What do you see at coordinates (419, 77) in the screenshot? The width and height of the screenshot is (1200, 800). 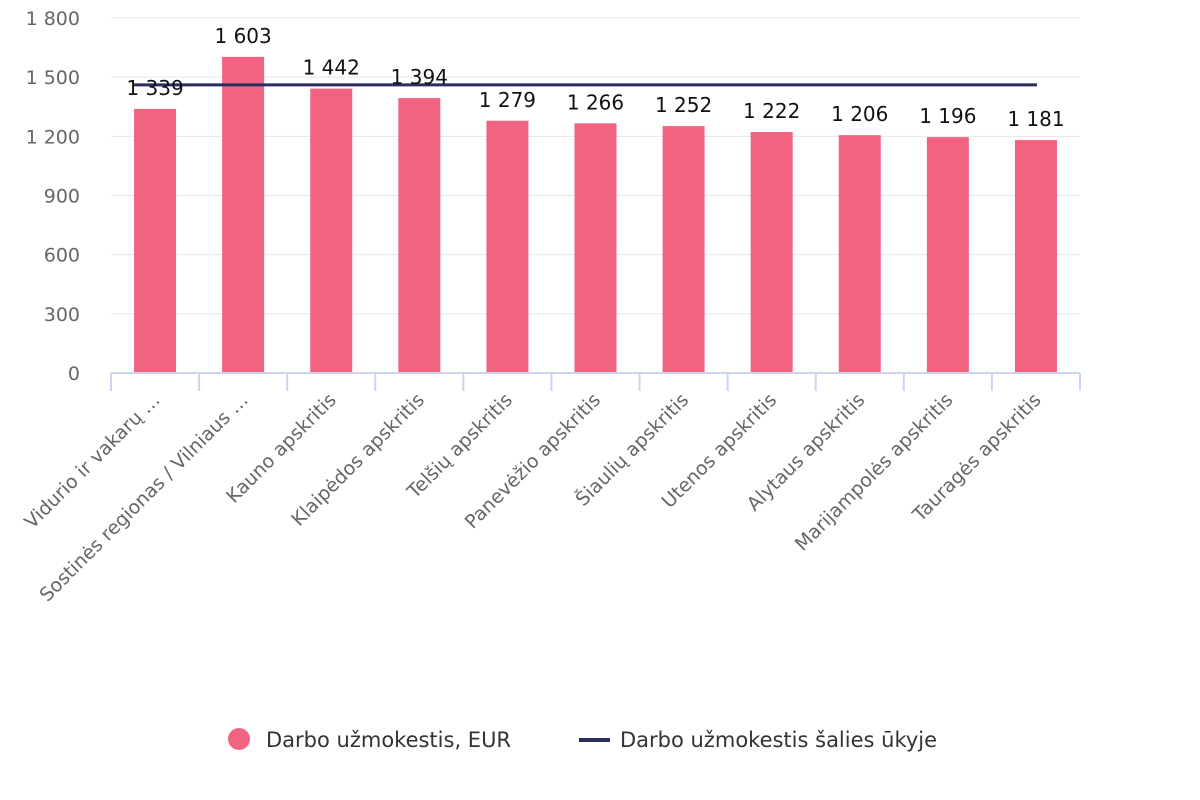 I see `data-label: 1 394` at bounding box center [419, 77].